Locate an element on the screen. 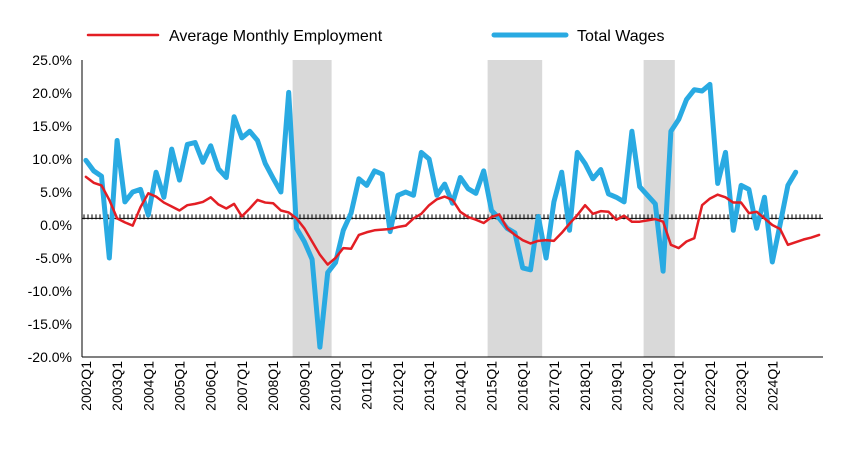 This screenshot has width=850, height=459. x-tick-label: 2021Q1 is located at coordinates (679, 386).